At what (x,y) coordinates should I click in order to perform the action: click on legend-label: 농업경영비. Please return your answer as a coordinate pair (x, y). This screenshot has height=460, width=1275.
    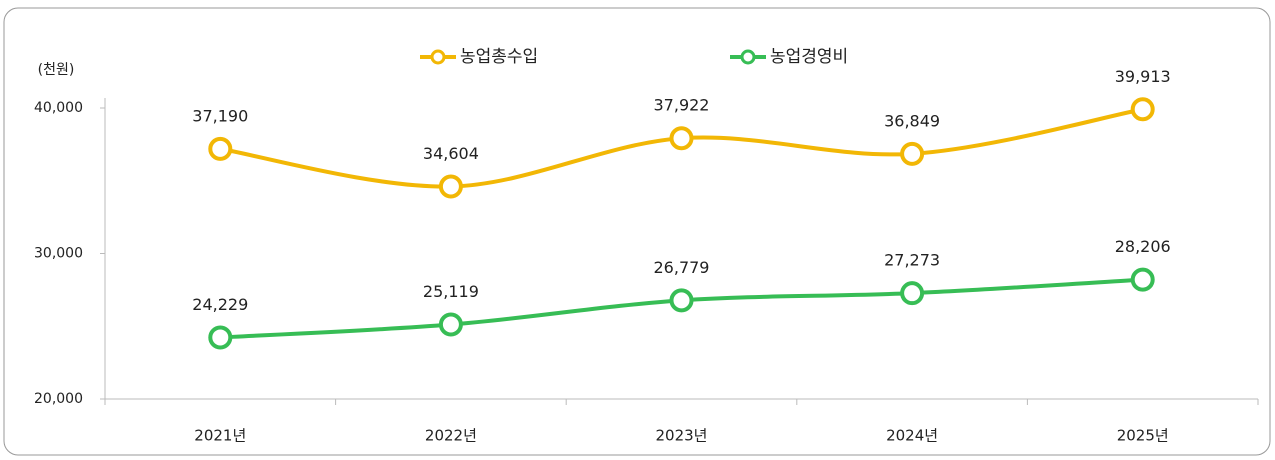
    Looking at the image, I should click on (809, 57).